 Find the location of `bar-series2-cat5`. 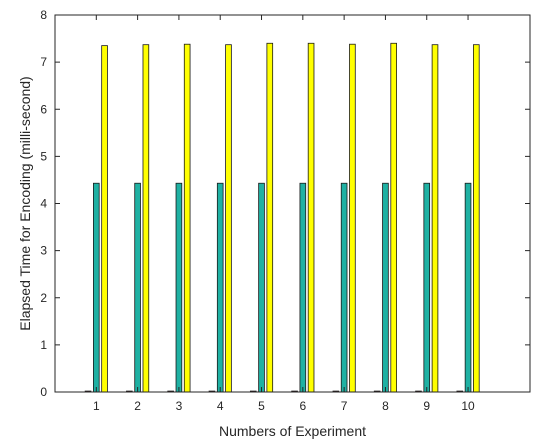

bar-series2-cat5 is located at coordinates (261, 287).